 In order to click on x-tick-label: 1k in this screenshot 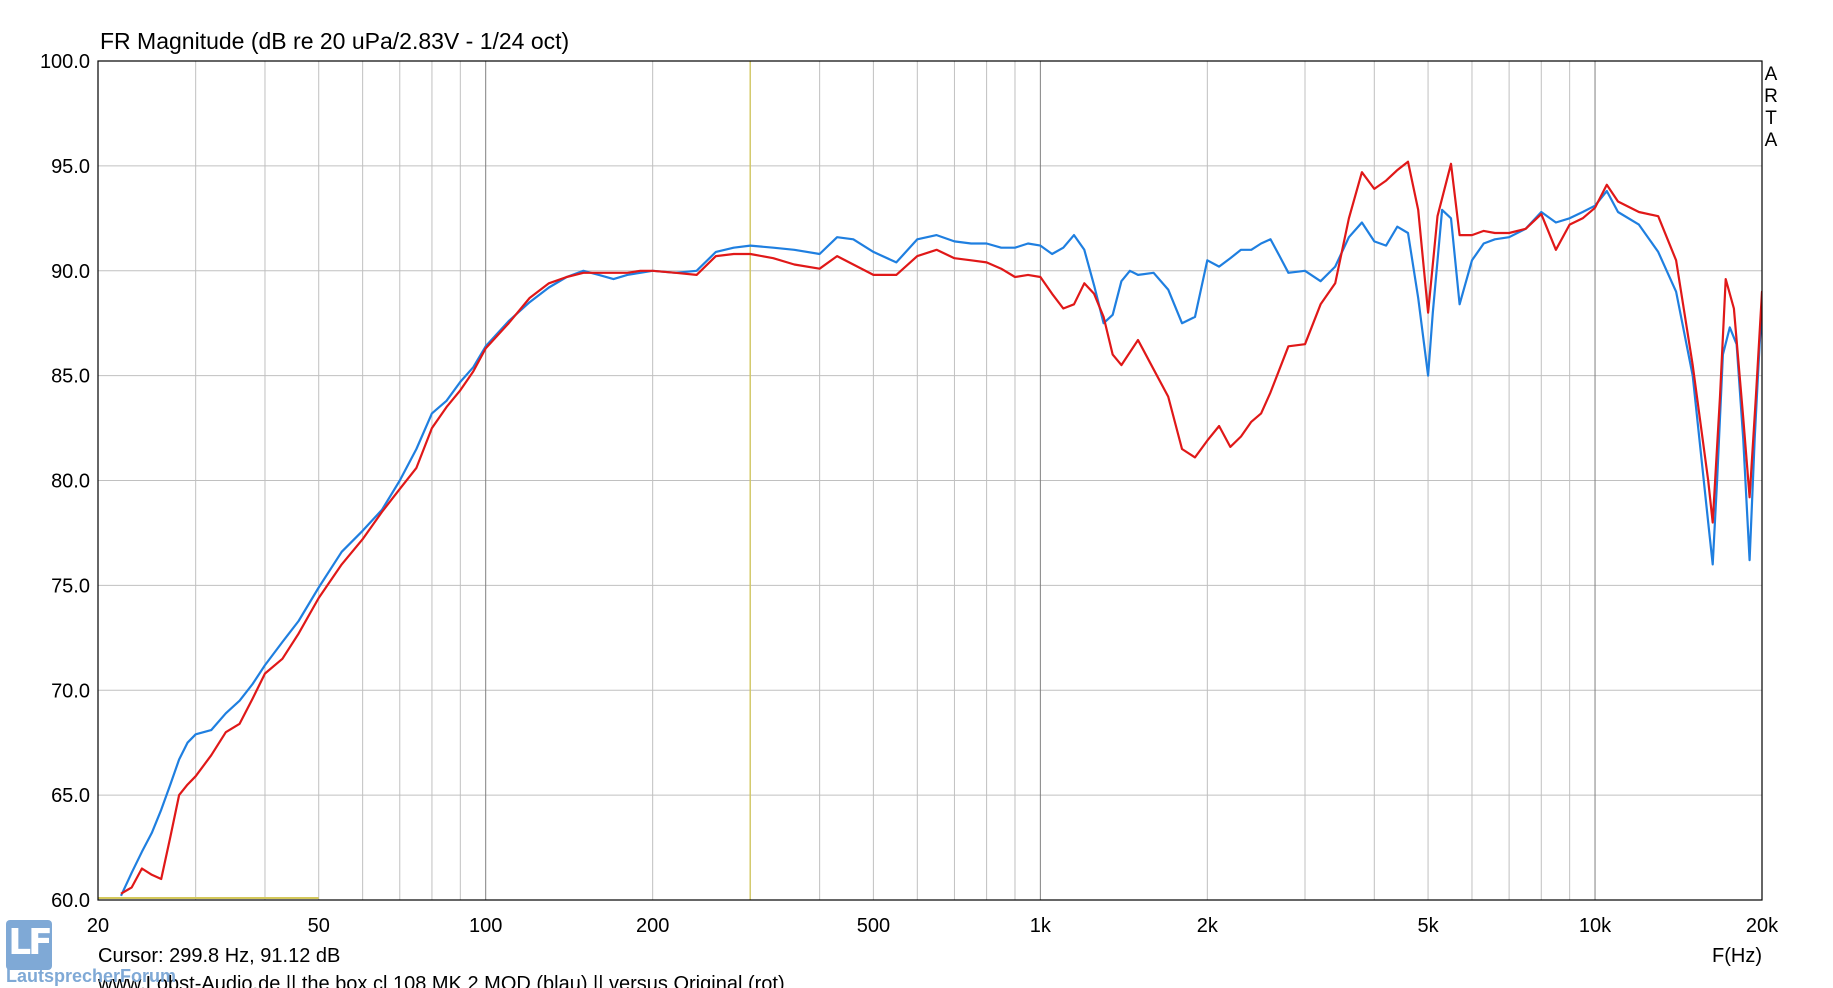, I will do `click(1041, 926)`.